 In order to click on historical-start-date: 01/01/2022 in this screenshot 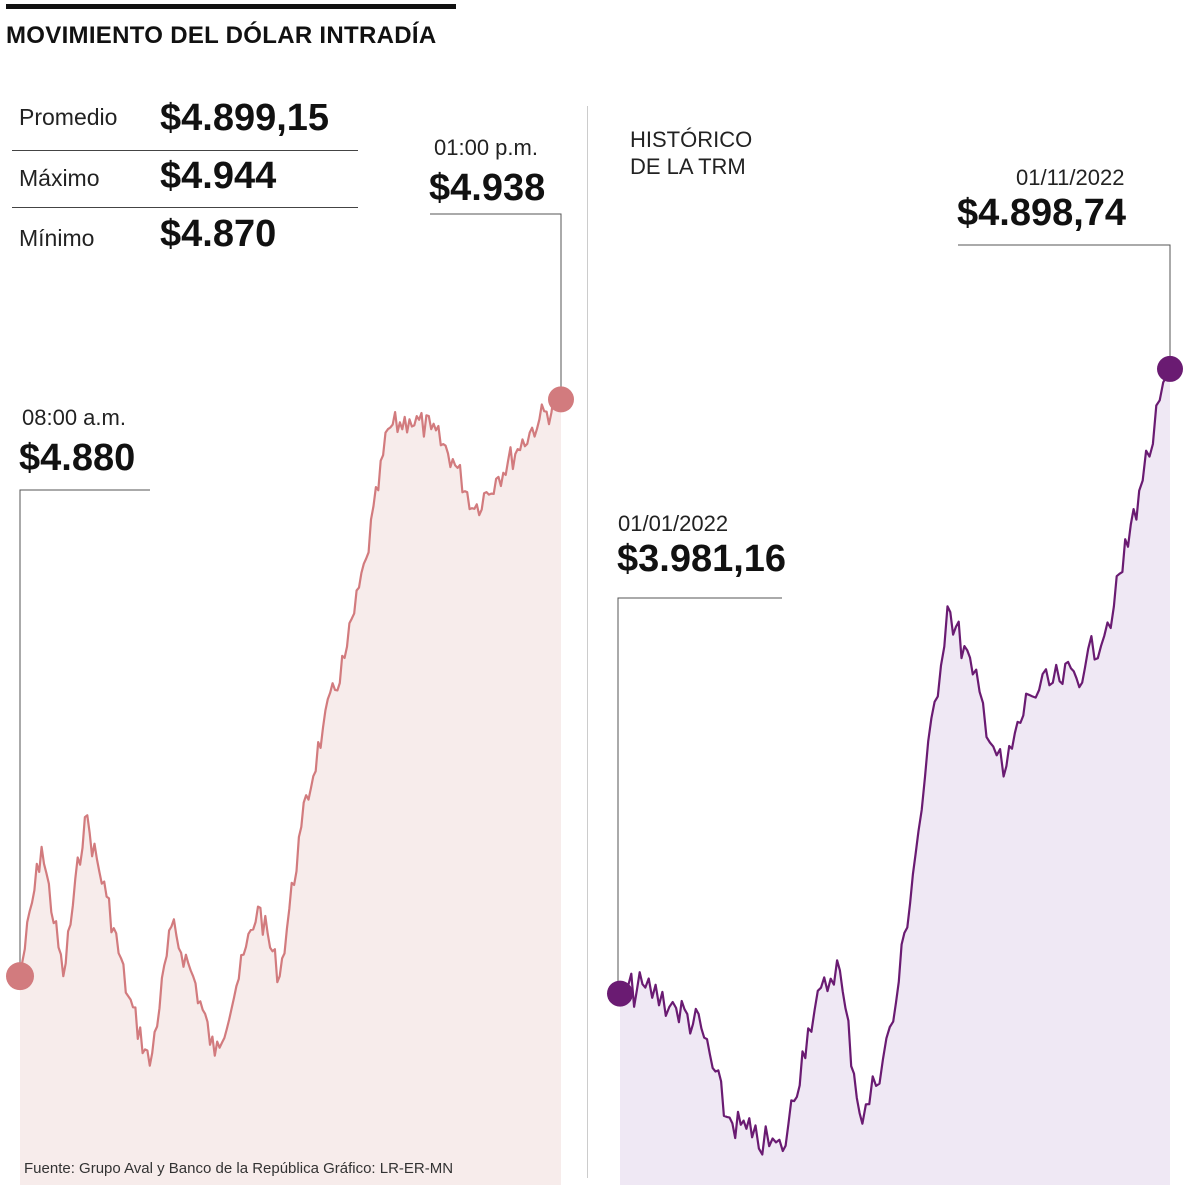, I will do `click(673, 523)`.